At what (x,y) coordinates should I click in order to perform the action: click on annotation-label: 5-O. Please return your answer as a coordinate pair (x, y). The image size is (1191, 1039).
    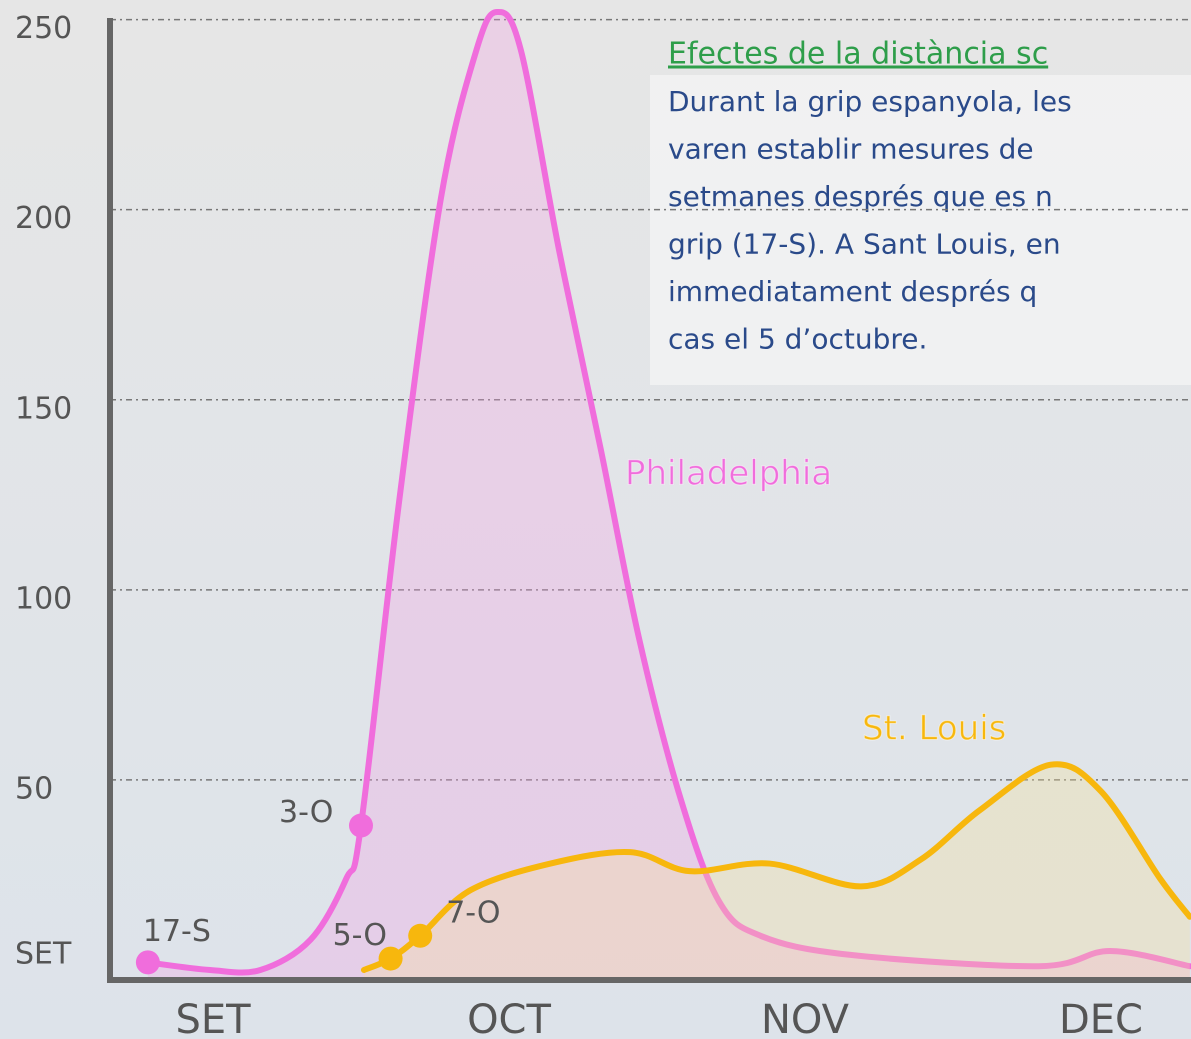
    Looking at the image, I should click on (360, 935).